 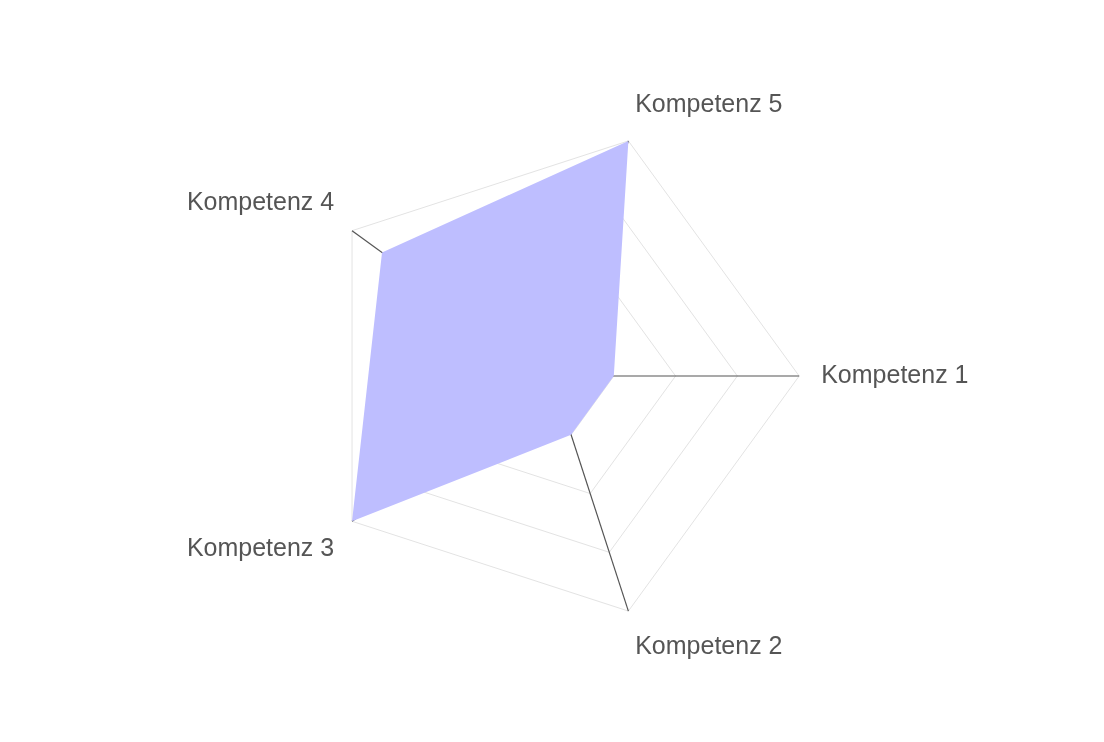 What do you see at coordinates (709, 644) in the screenshot?
I see `spoke-label: Kompetenz 2` at bounding box center [709, 644].